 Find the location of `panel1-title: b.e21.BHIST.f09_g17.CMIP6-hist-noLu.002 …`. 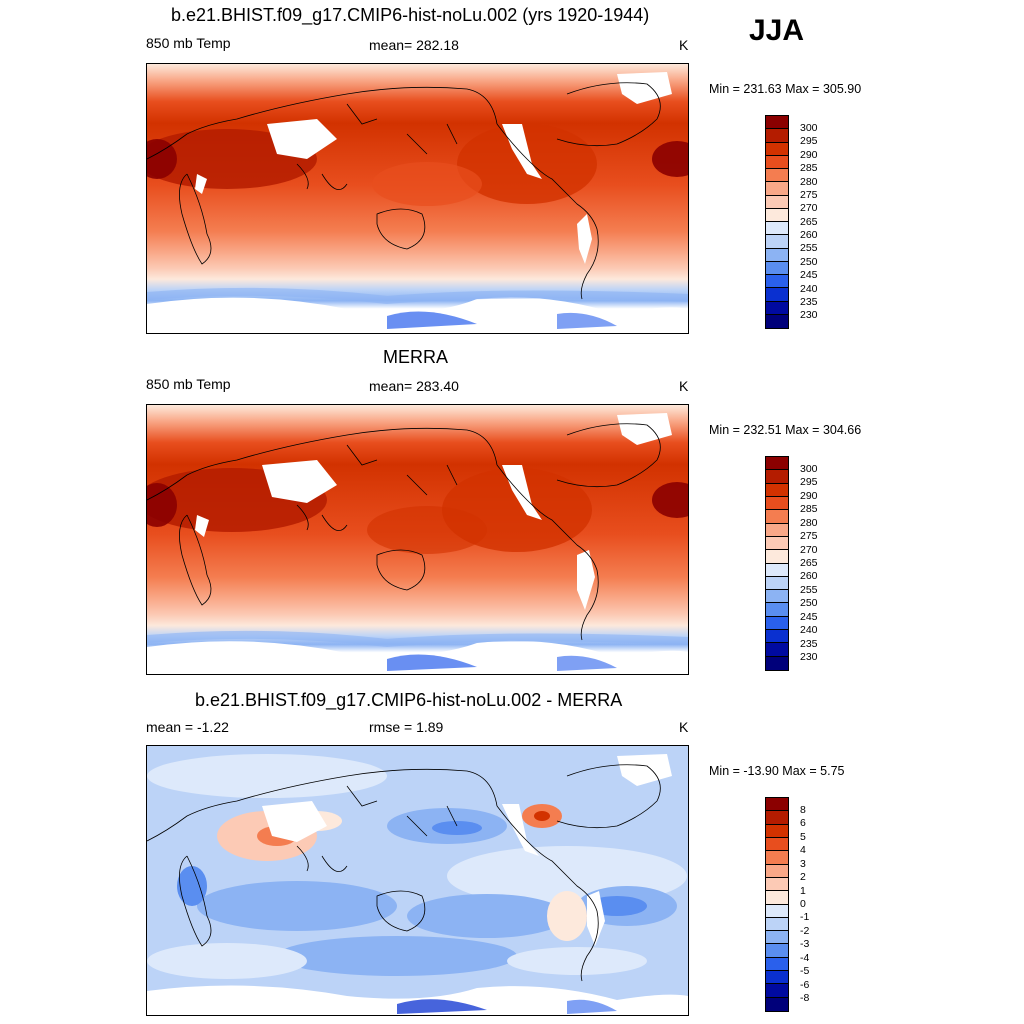

panel1-title: b.e21.BHIST.f09_g17.CMIP6-hist-noLu.002 … is located at coordinates (410, 15).